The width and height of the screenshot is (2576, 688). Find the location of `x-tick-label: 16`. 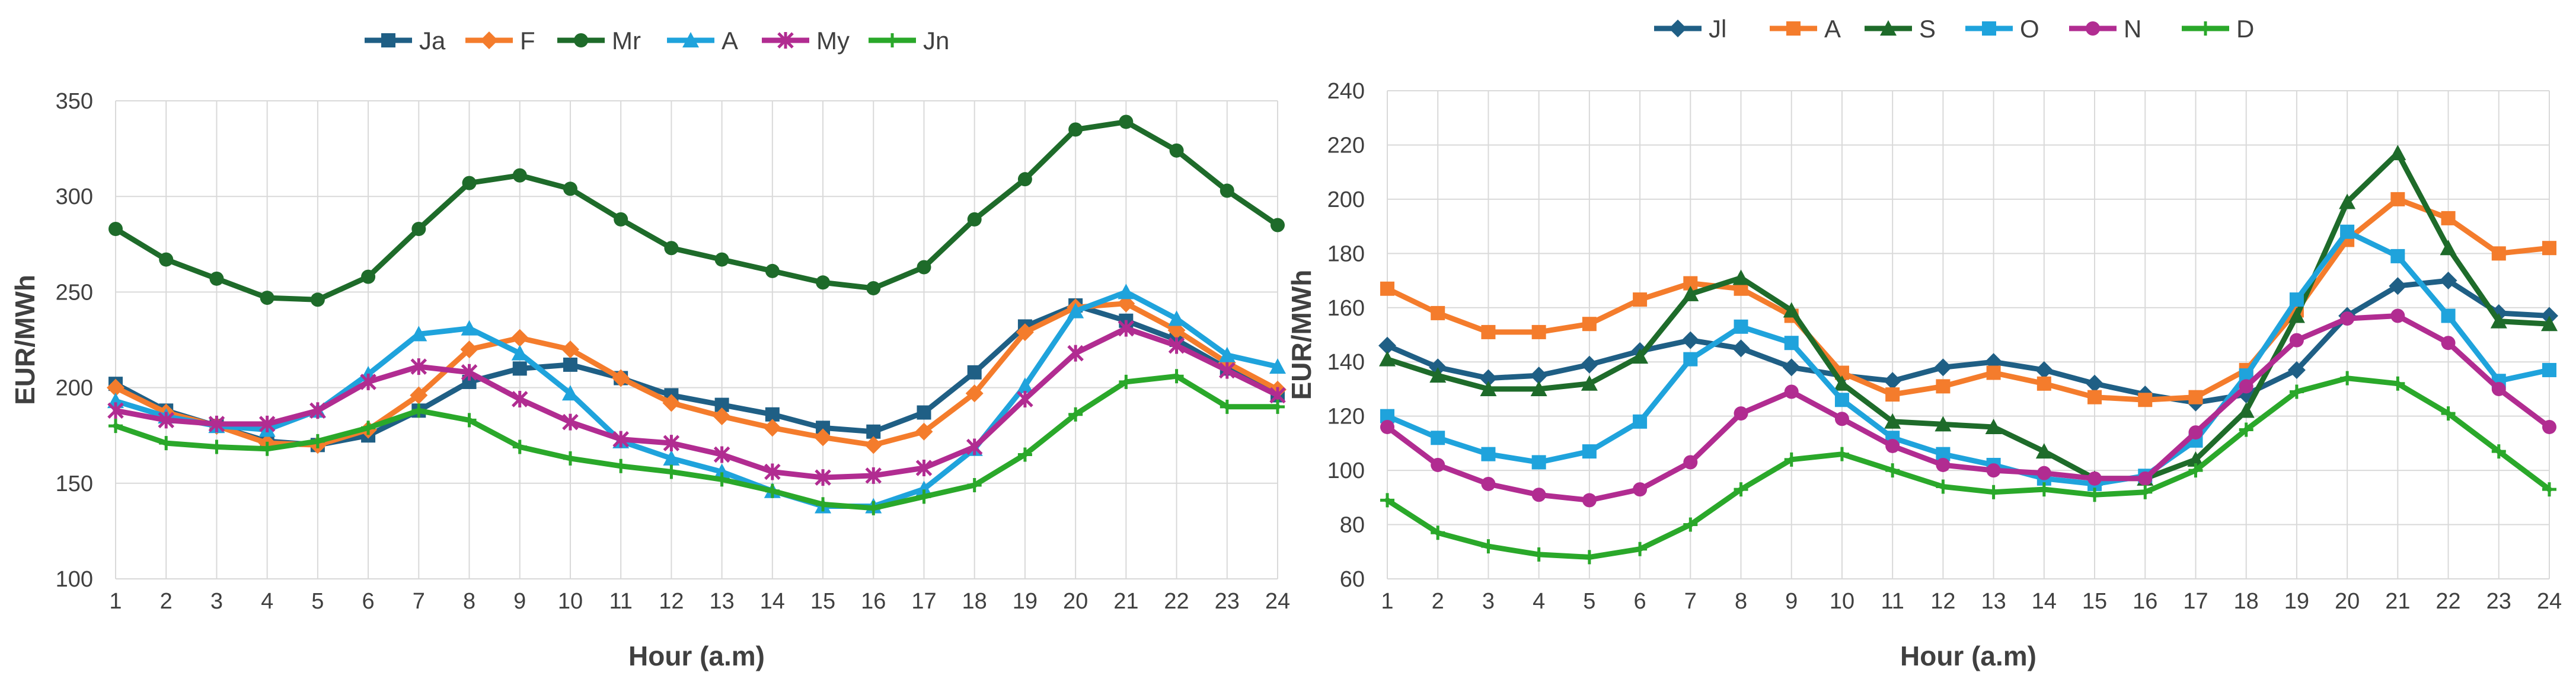

x-tick-label: 16 is located at coordinates (873, 601).